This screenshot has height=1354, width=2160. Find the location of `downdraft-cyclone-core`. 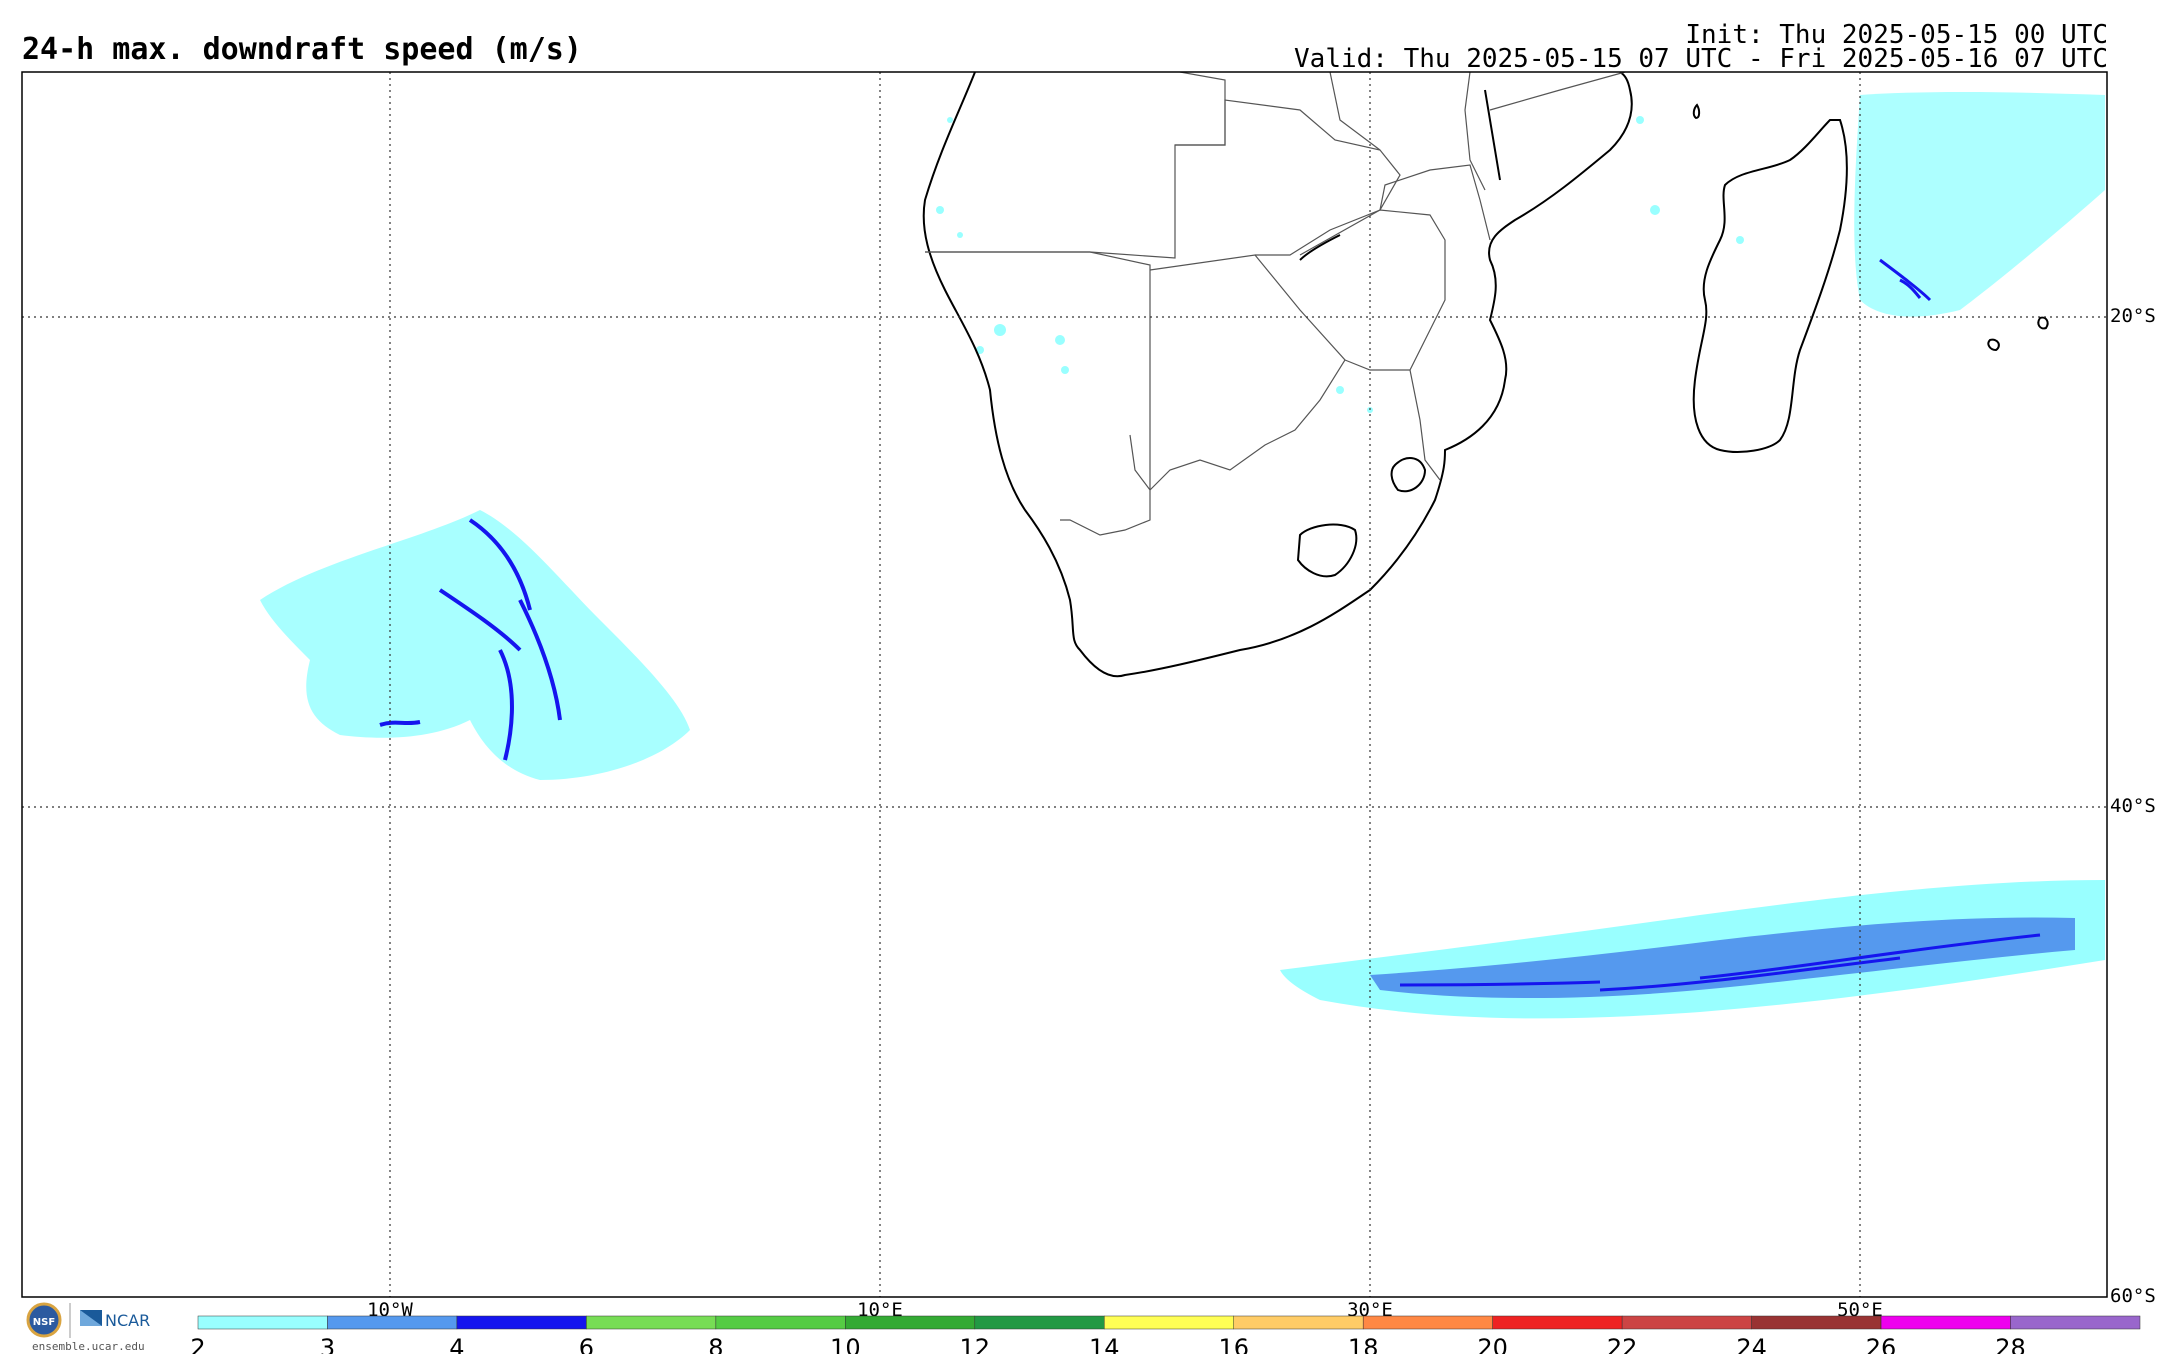

downdraft-cyclone-core is located at coordinates (470, 639).